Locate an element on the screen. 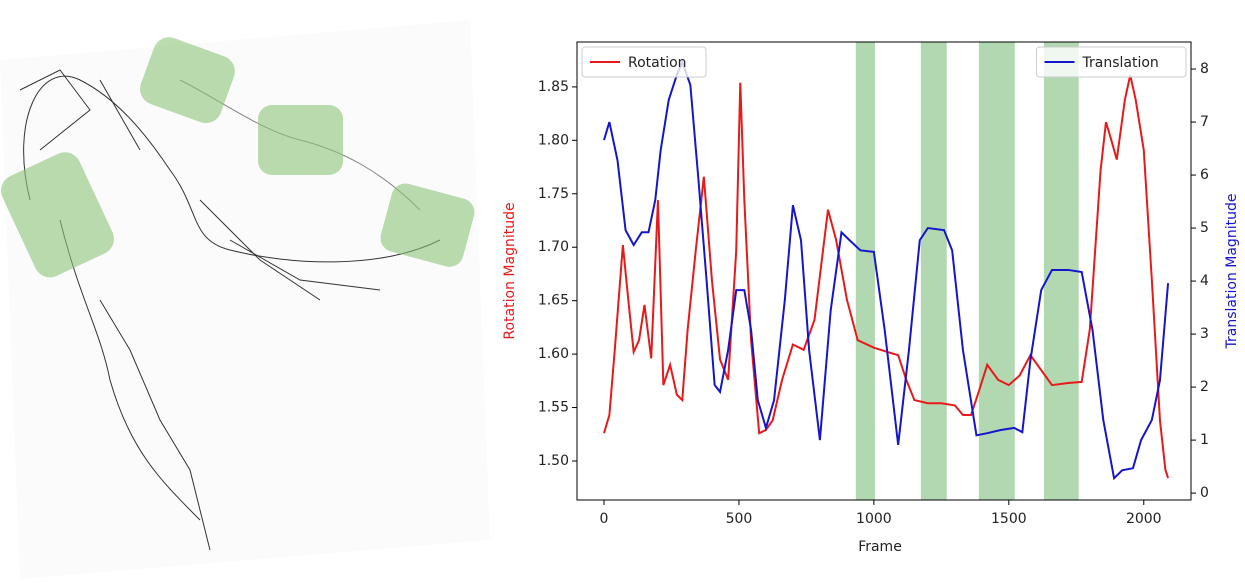 The image size is (1245, 583). y2-tick-label: 7 is located at coordinates (1204, 122).